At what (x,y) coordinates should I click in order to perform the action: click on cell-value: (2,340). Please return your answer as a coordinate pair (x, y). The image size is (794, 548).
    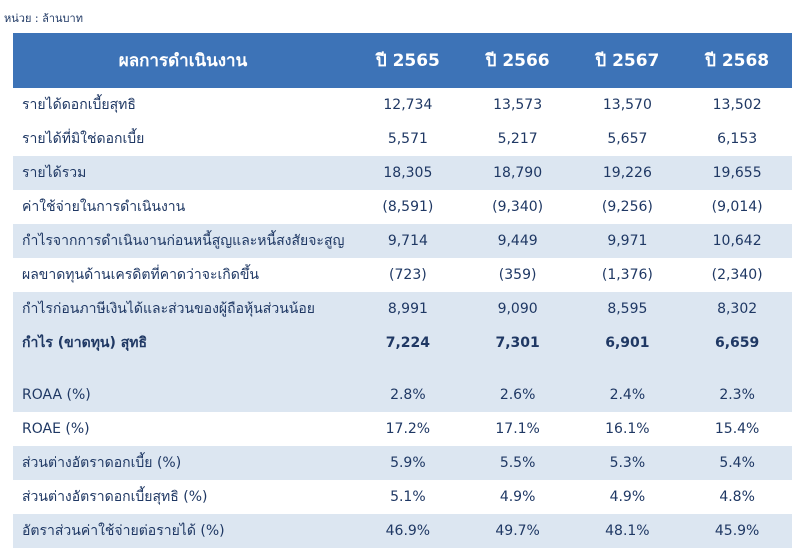
    Looking at the image, I should click on (737, 275).